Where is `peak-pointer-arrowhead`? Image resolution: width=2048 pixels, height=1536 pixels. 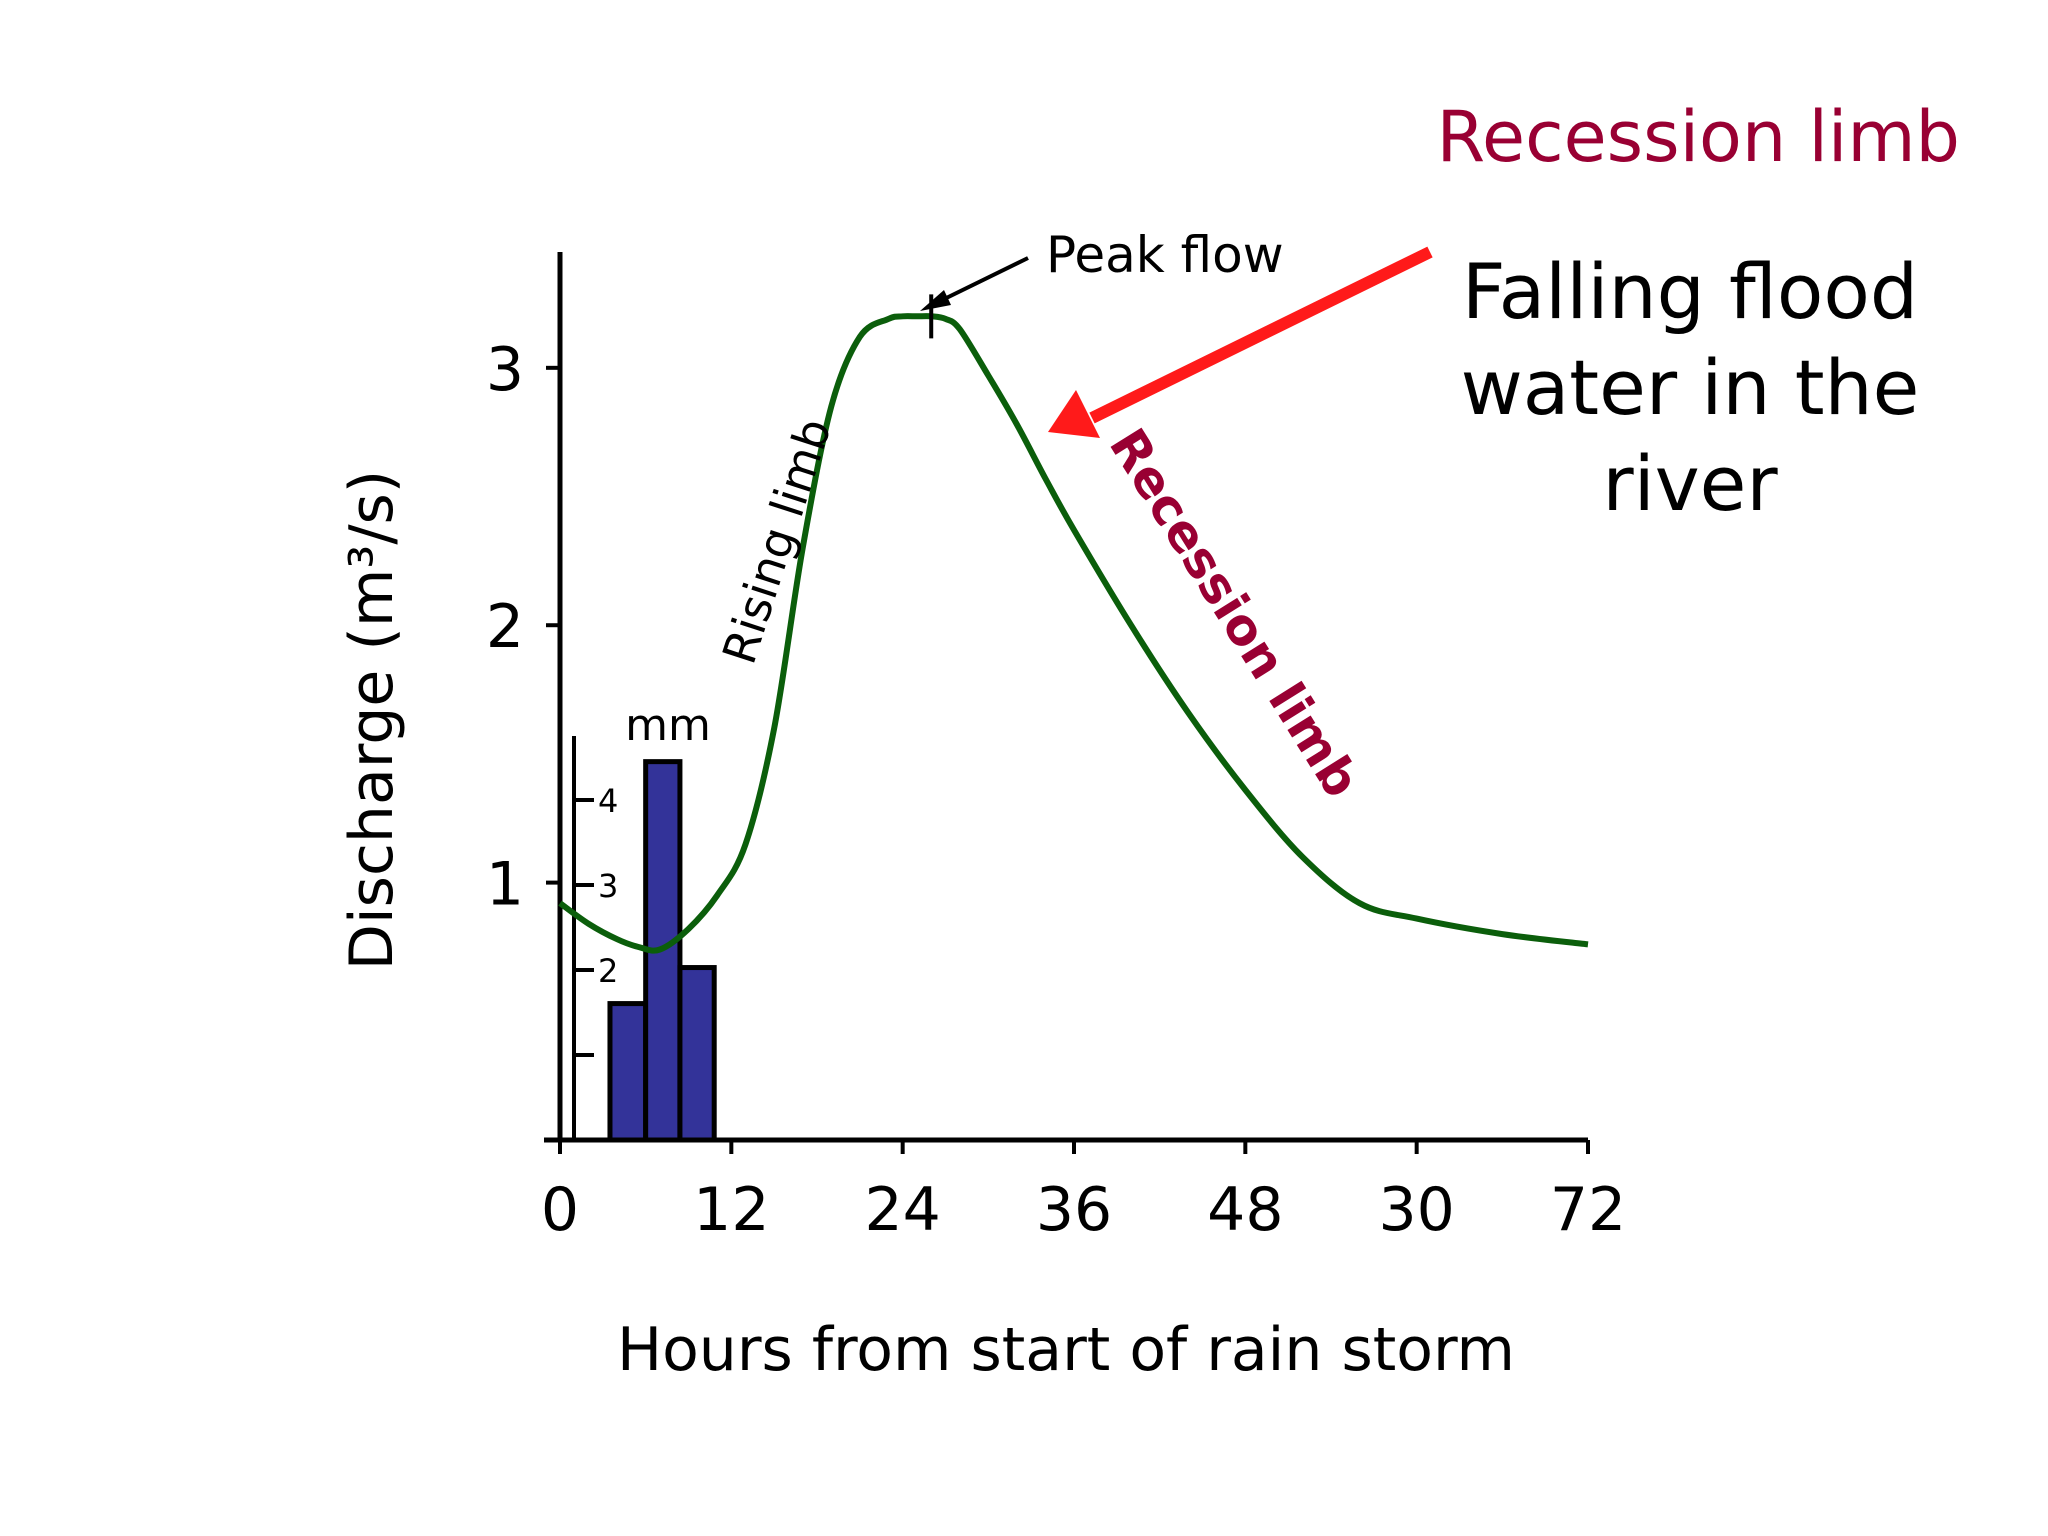 peak-pointer-arrowhead is located at coordinates (935, 300).